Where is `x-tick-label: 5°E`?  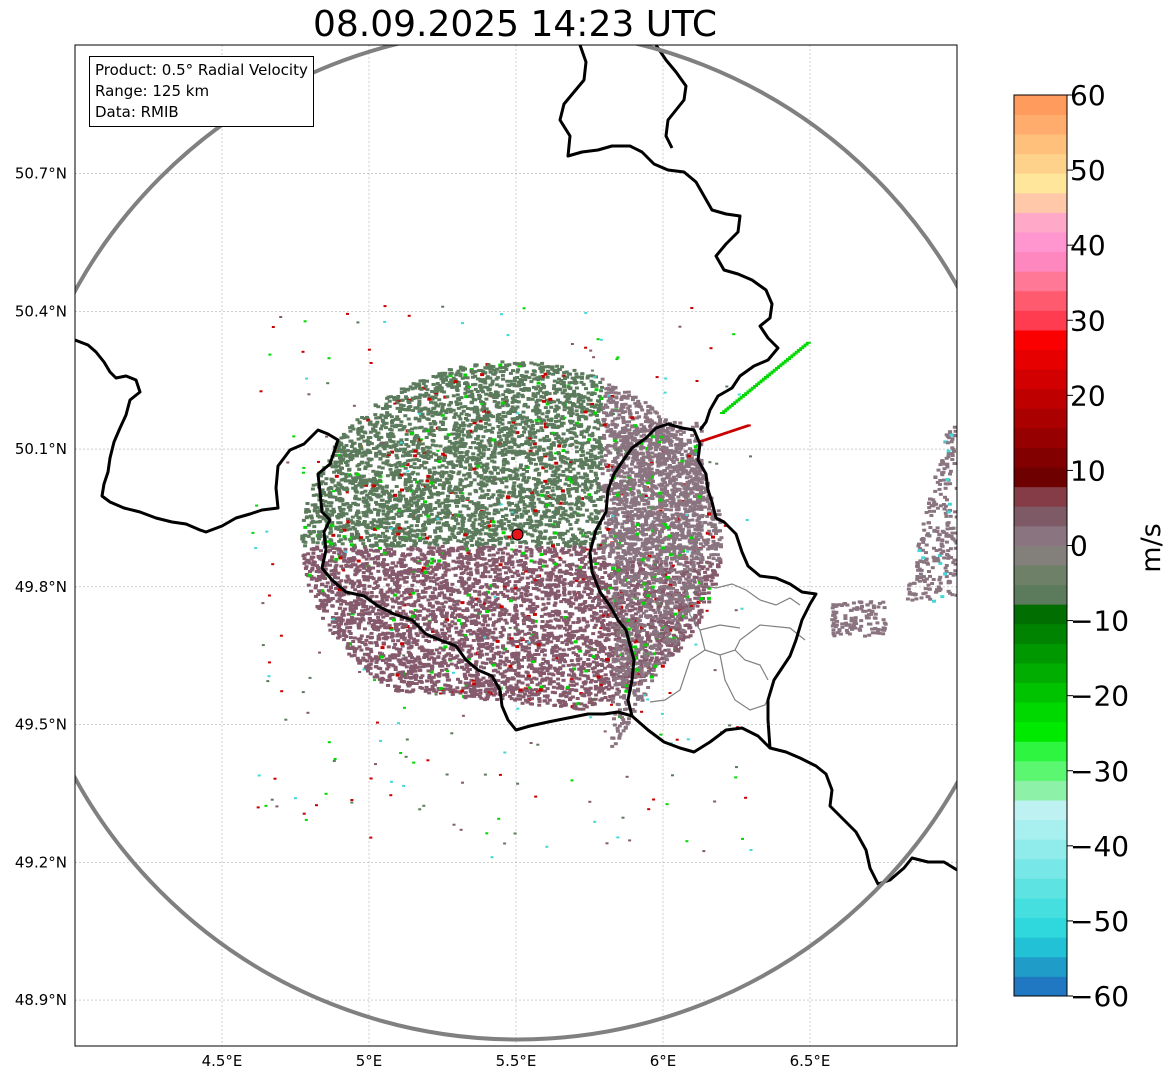 x-tick-label: 5°E is located at coordinates (369, 1061).